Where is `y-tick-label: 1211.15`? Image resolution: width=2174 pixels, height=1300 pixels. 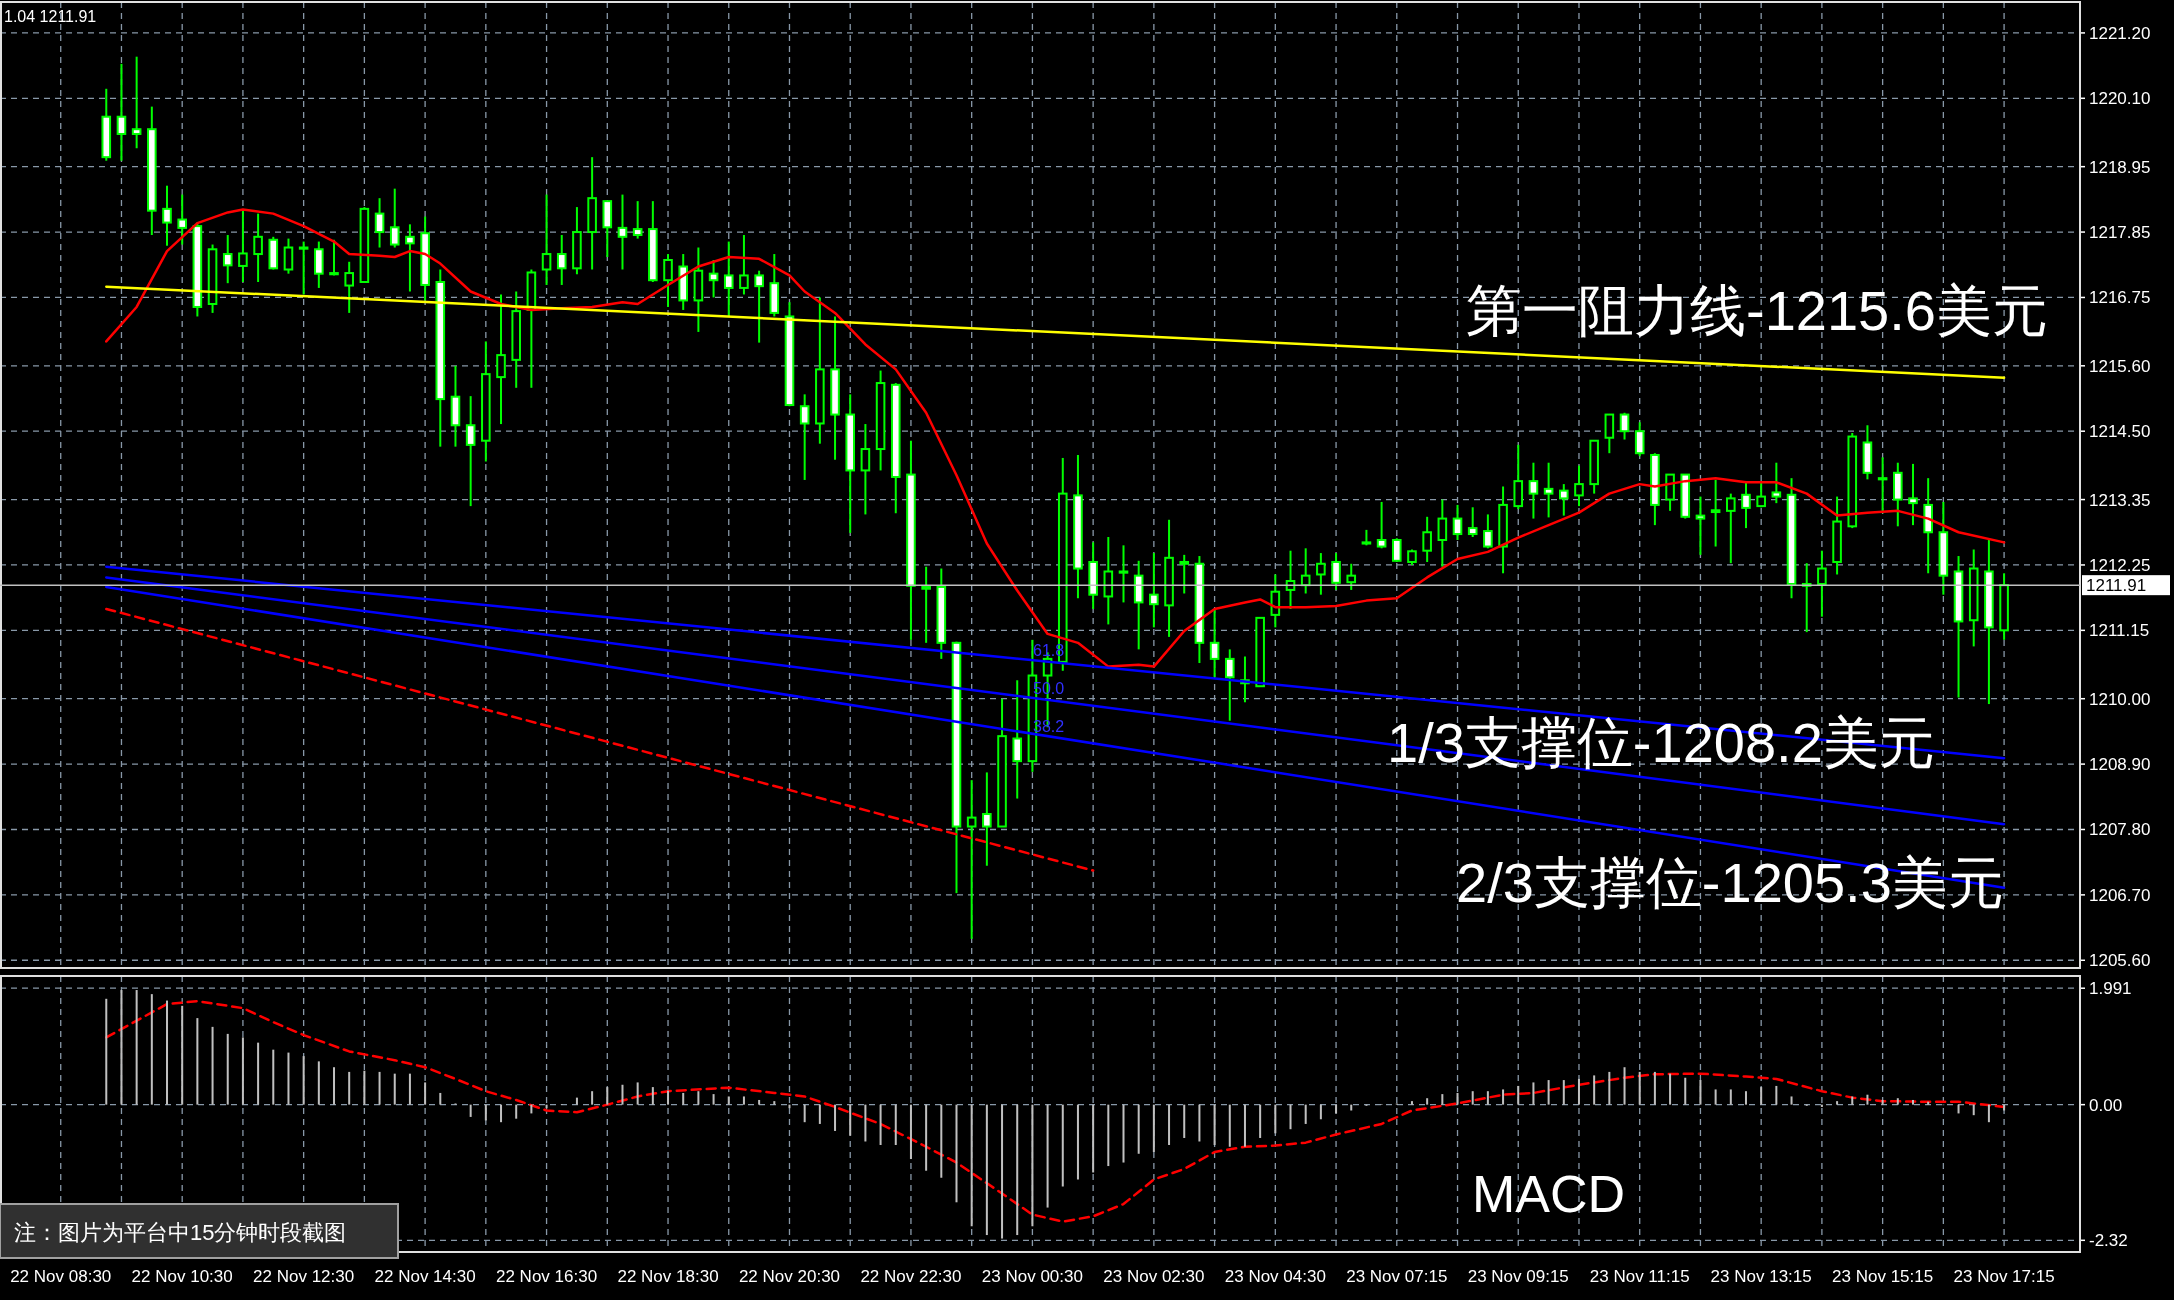 y-tick-label: 1211.15 is located at coordinates (2119, 631).